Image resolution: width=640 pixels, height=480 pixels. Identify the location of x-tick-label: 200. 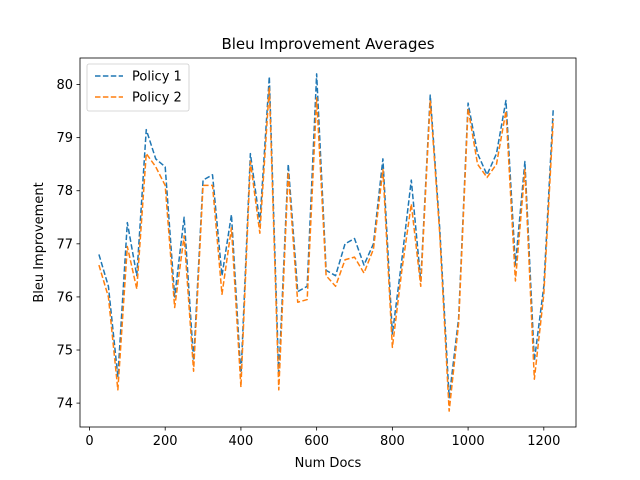
(165, 441).